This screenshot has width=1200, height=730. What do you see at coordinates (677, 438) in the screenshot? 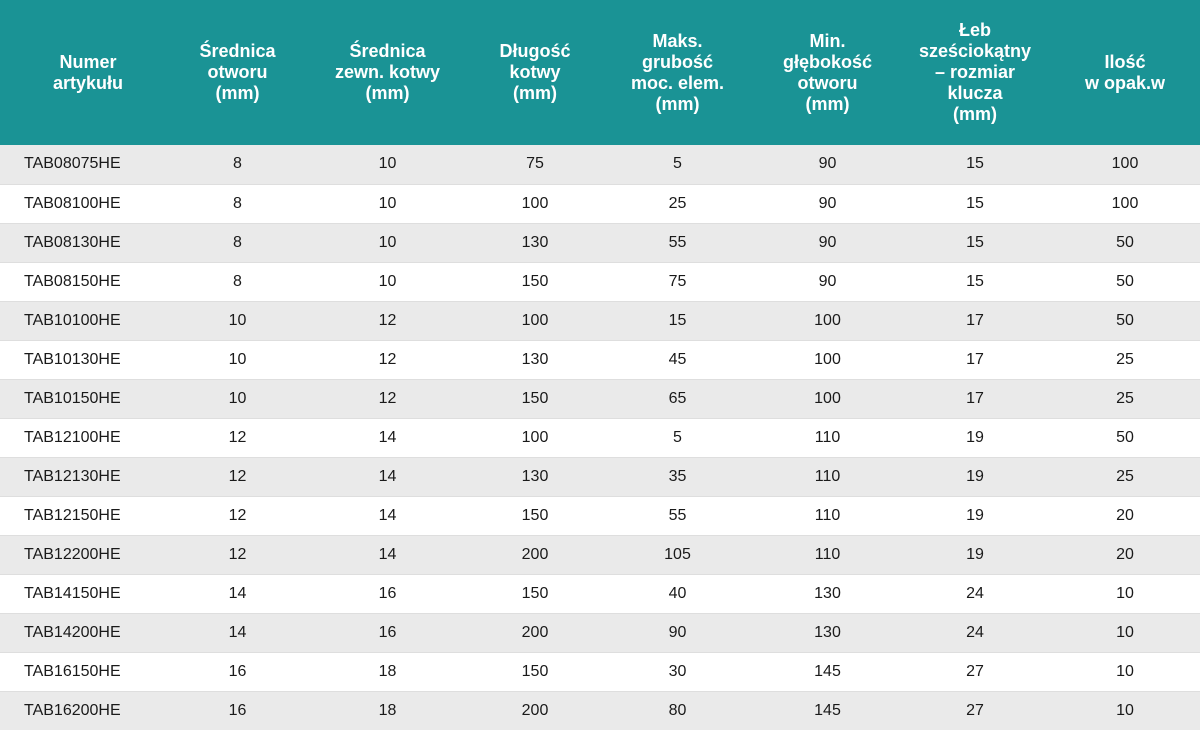
I see `cell-max-fixture-thickness: 5` at bounding box center [677, 438].